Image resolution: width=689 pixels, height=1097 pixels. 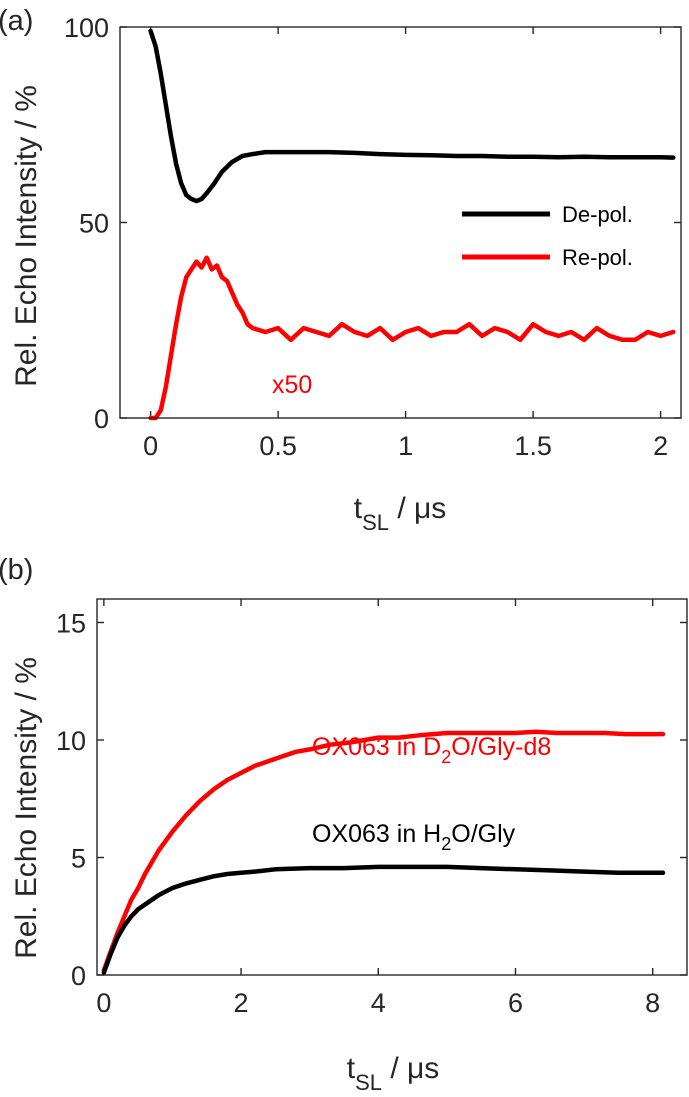 I want to click on series-label-d2o-main: OX063 in D, so click(x=376, y=747).